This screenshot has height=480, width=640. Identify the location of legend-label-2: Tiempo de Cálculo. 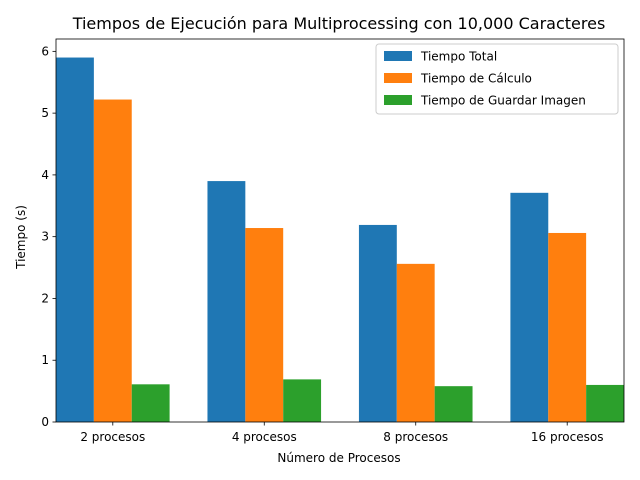
(476, 79).